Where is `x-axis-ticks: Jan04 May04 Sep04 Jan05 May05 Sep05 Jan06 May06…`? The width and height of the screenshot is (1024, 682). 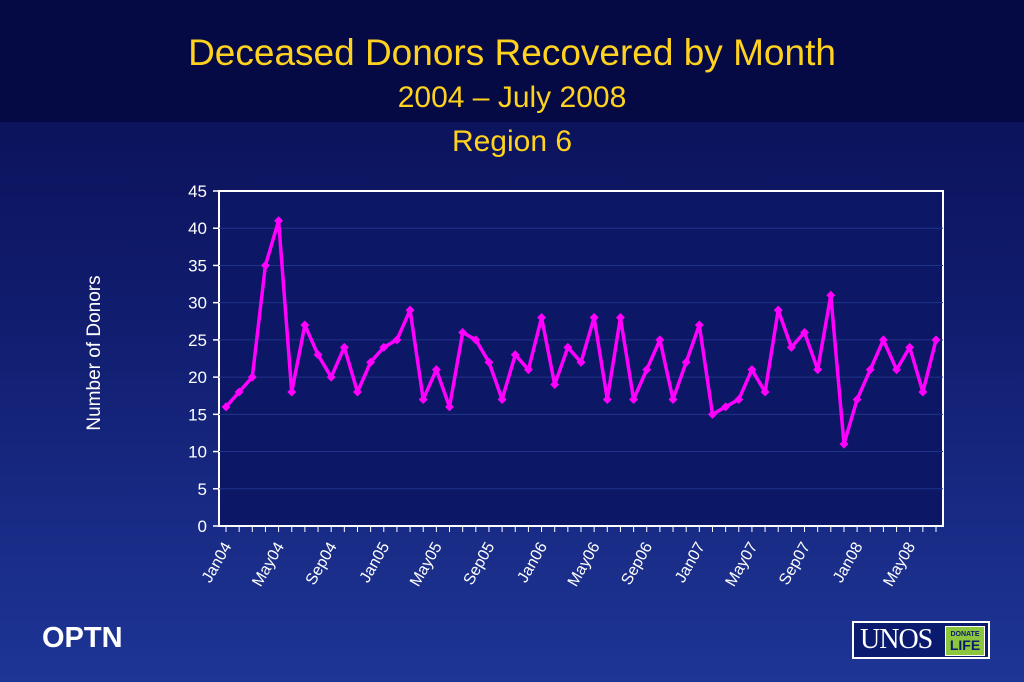 x-axis-ticks: Jan04 May04 Sep04 Jan05 May05 Sep05 Jan06 May06… is located at coordinates (568, 558).